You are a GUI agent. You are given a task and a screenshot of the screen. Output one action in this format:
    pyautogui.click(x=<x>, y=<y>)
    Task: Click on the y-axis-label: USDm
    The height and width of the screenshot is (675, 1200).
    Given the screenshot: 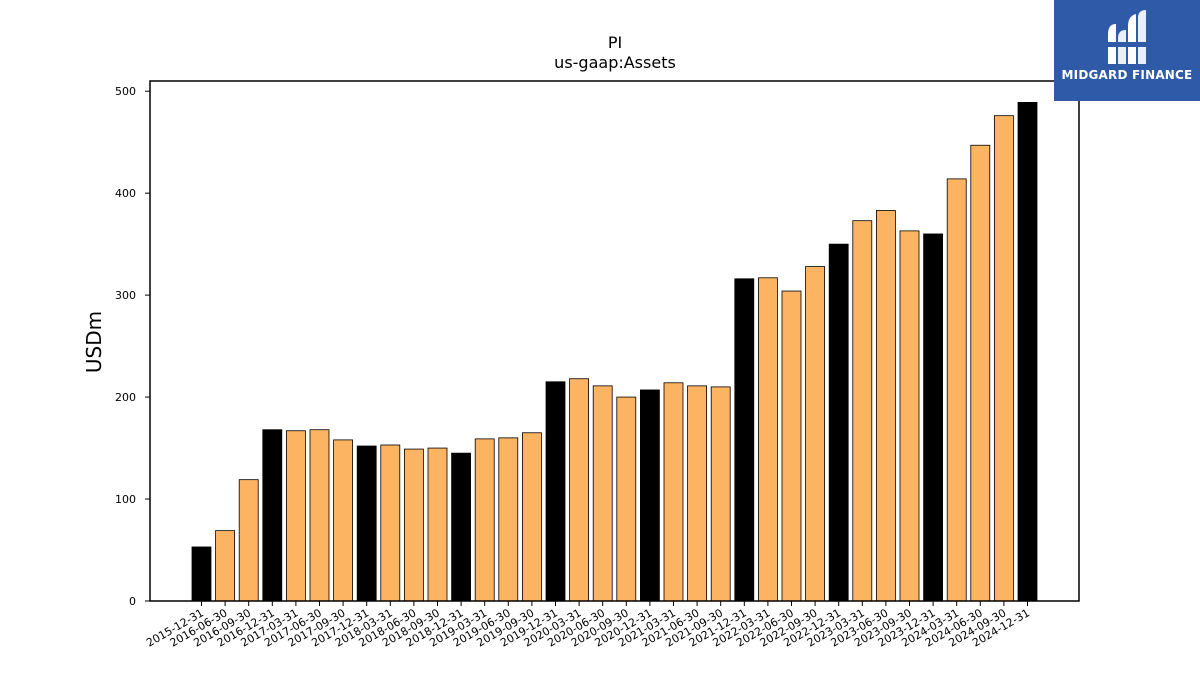 What is the action you would take?
    pyautogui.click(x=94, y=342)
    